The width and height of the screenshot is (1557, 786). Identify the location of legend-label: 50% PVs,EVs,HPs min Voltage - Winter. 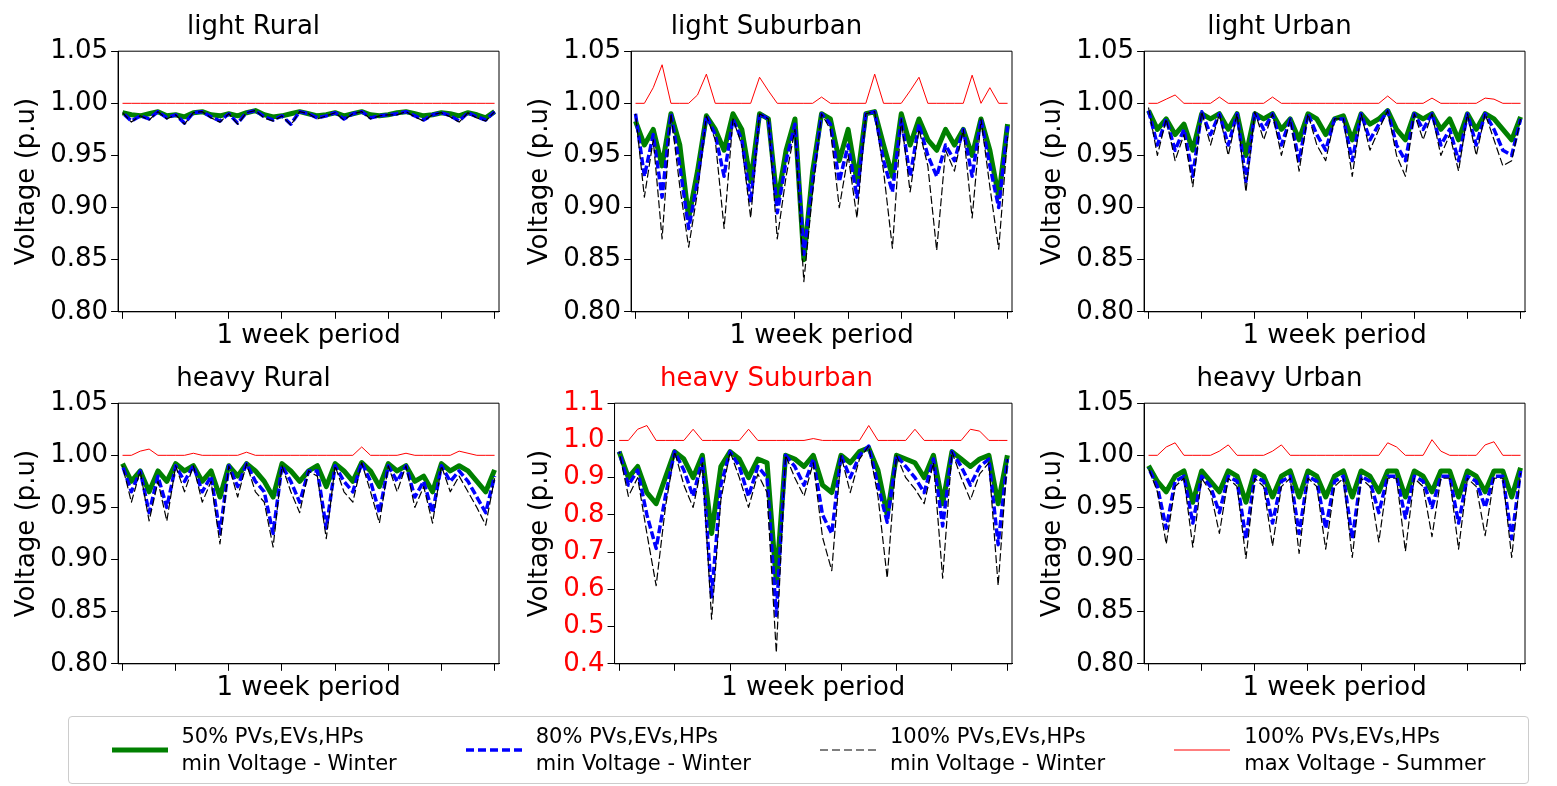
(289, 750).